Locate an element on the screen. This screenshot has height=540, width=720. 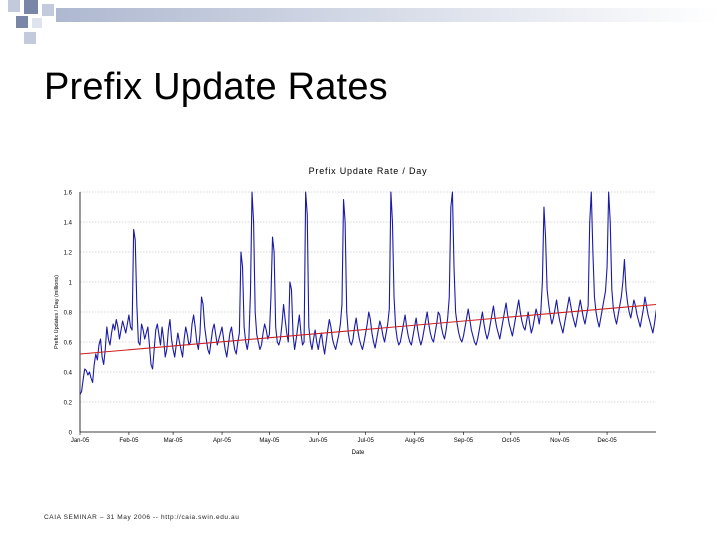
title-bar-gradient is located at coordinates (388, 15).